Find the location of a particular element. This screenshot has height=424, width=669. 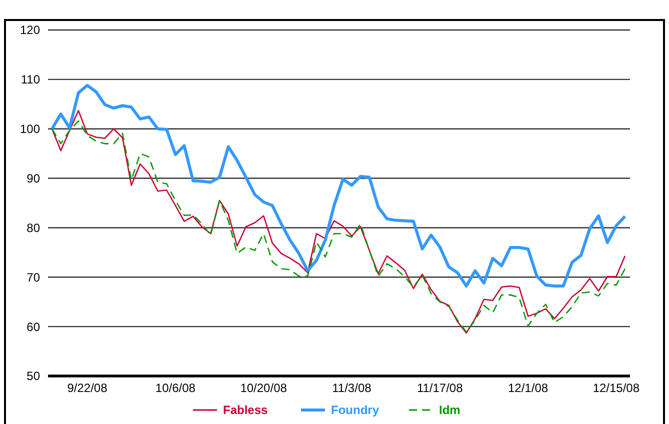

x-tick-label: 11/3/08 is located at coordinates (352, 388).